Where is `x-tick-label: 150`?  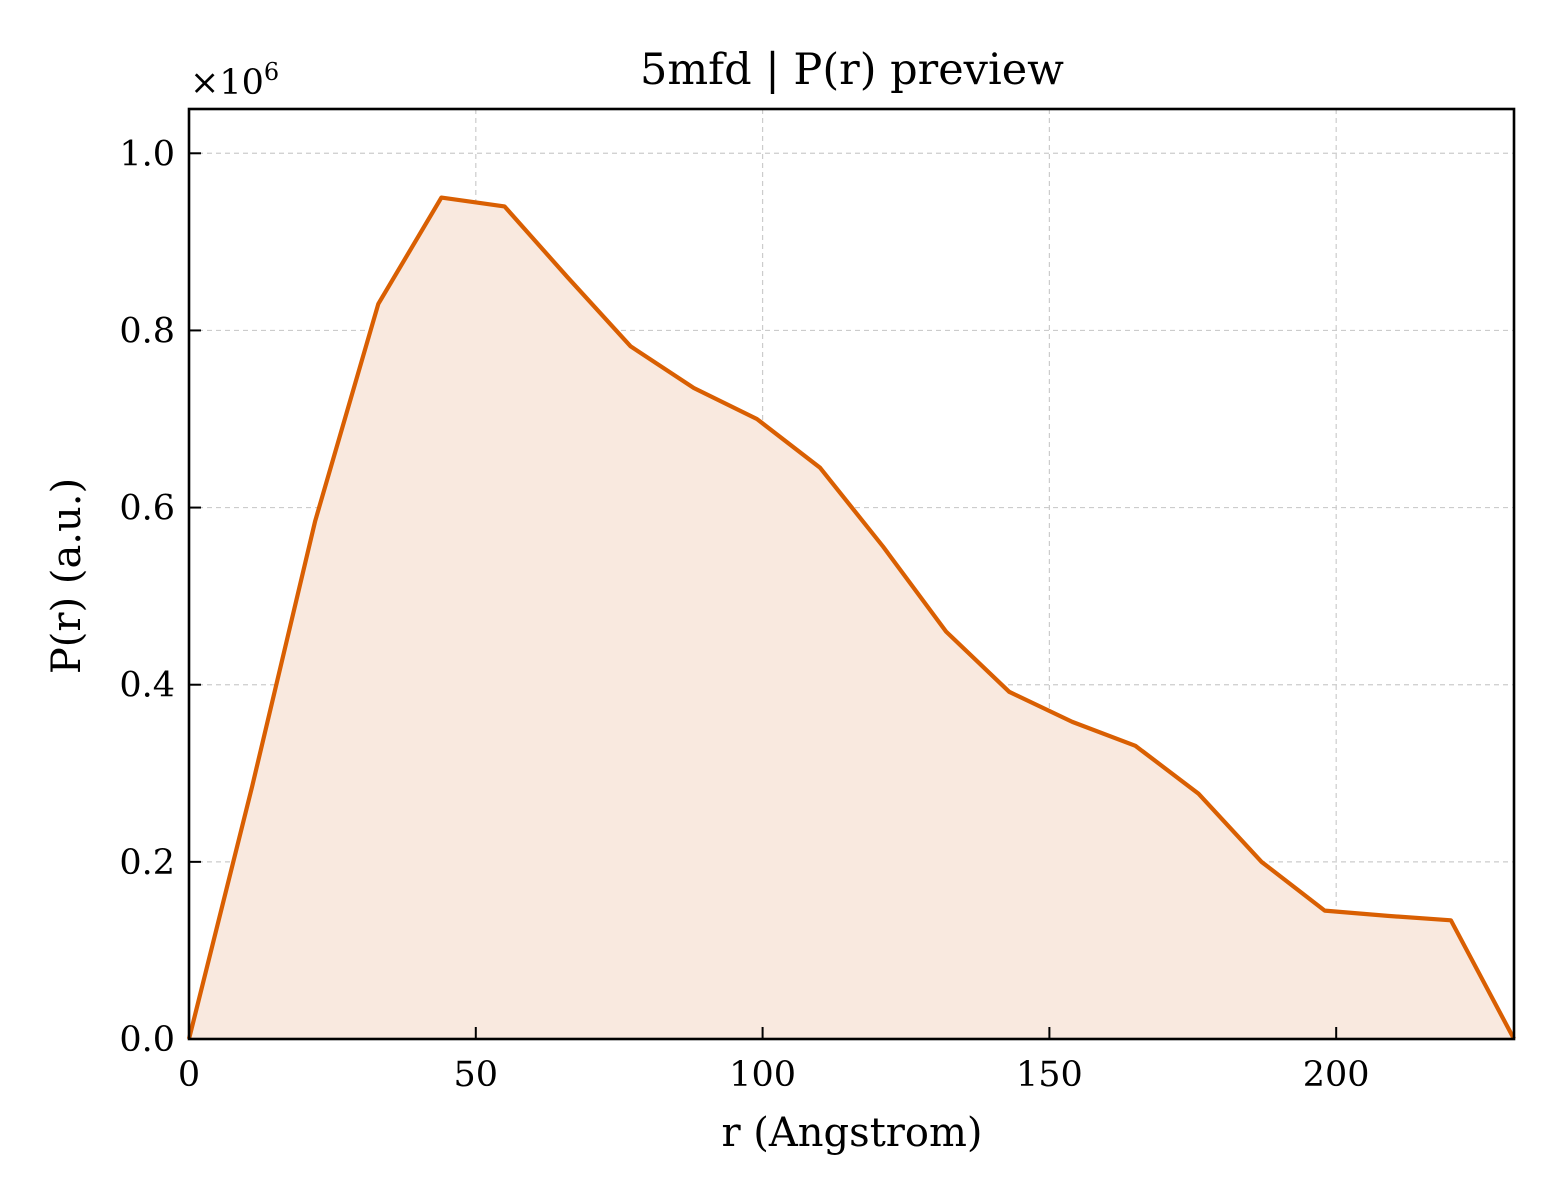
x-tick-label: 150 is located at coordinates (1049, 1075).